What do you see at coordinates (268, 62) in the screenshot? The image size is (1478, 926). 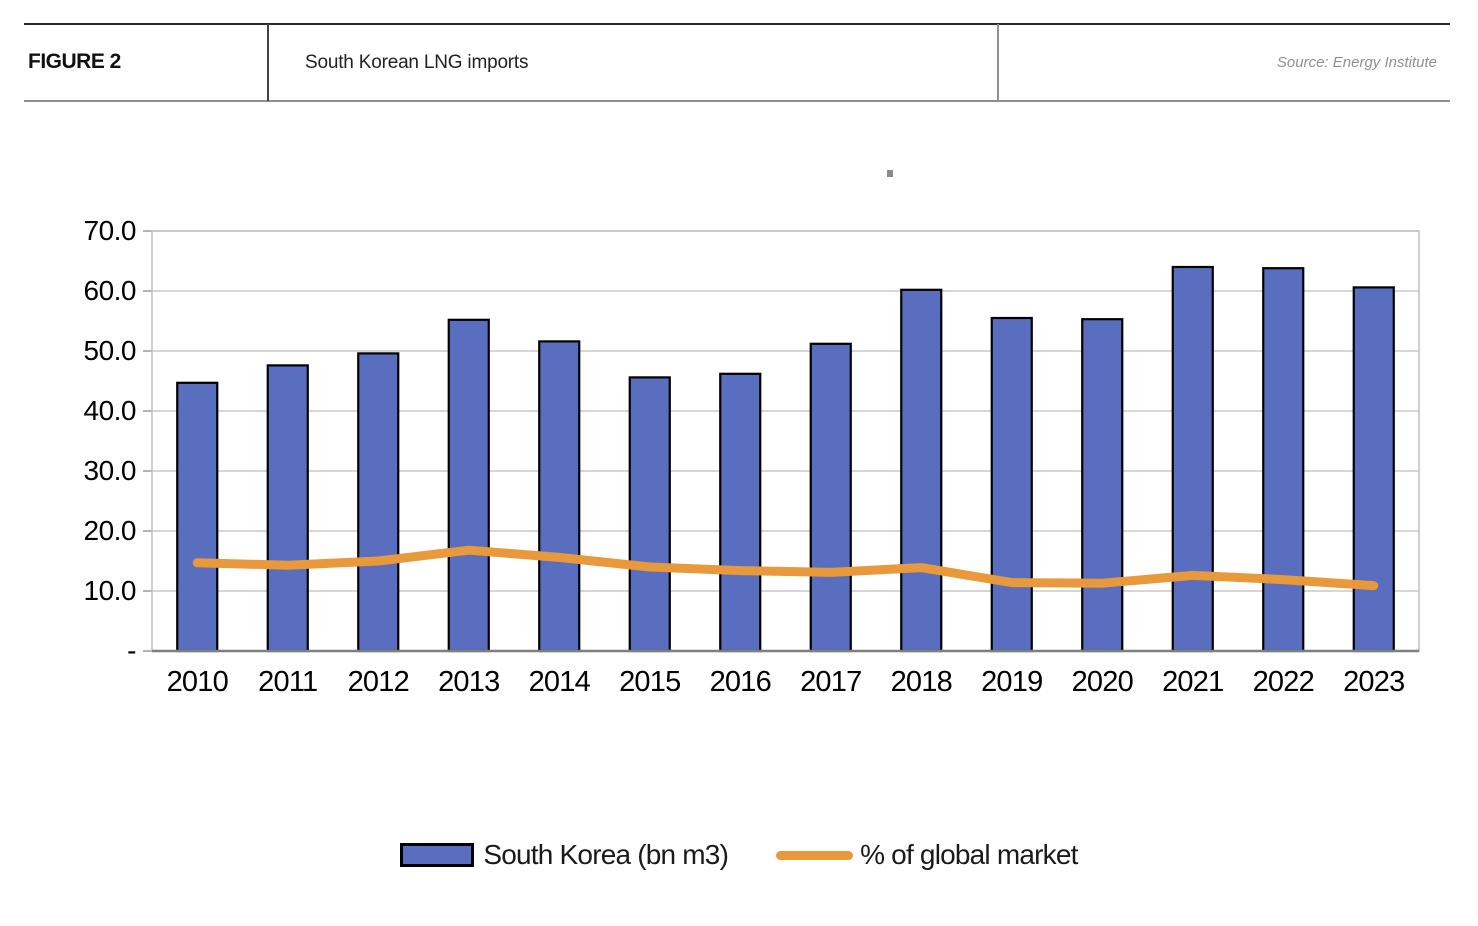 I see `header-divider-left` at bounding box center [268, 62].